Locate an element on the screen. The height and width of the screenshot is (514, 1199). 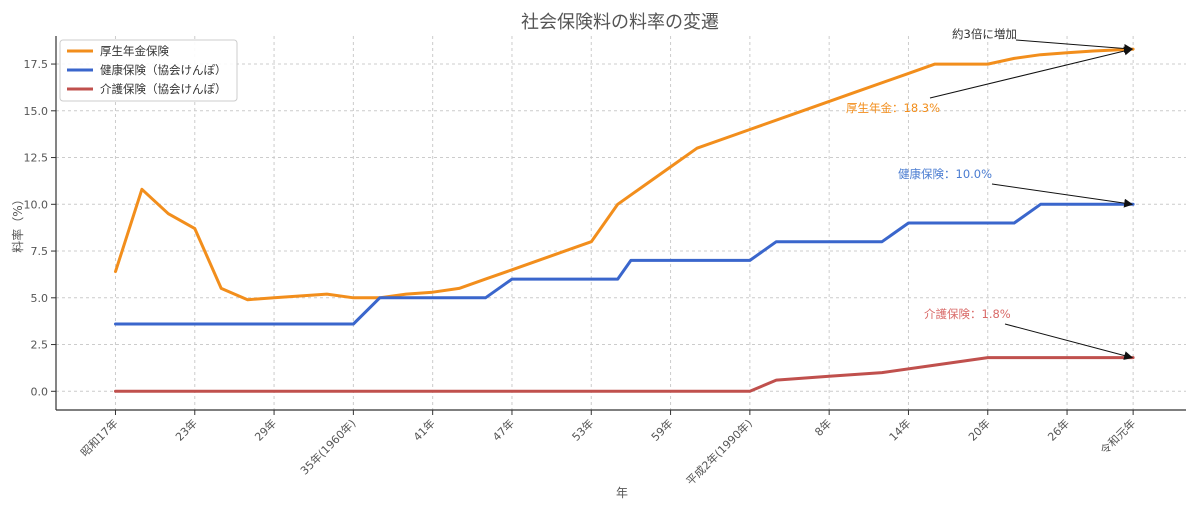
annotation-health-arrow is located at coordinates (1062, 195).